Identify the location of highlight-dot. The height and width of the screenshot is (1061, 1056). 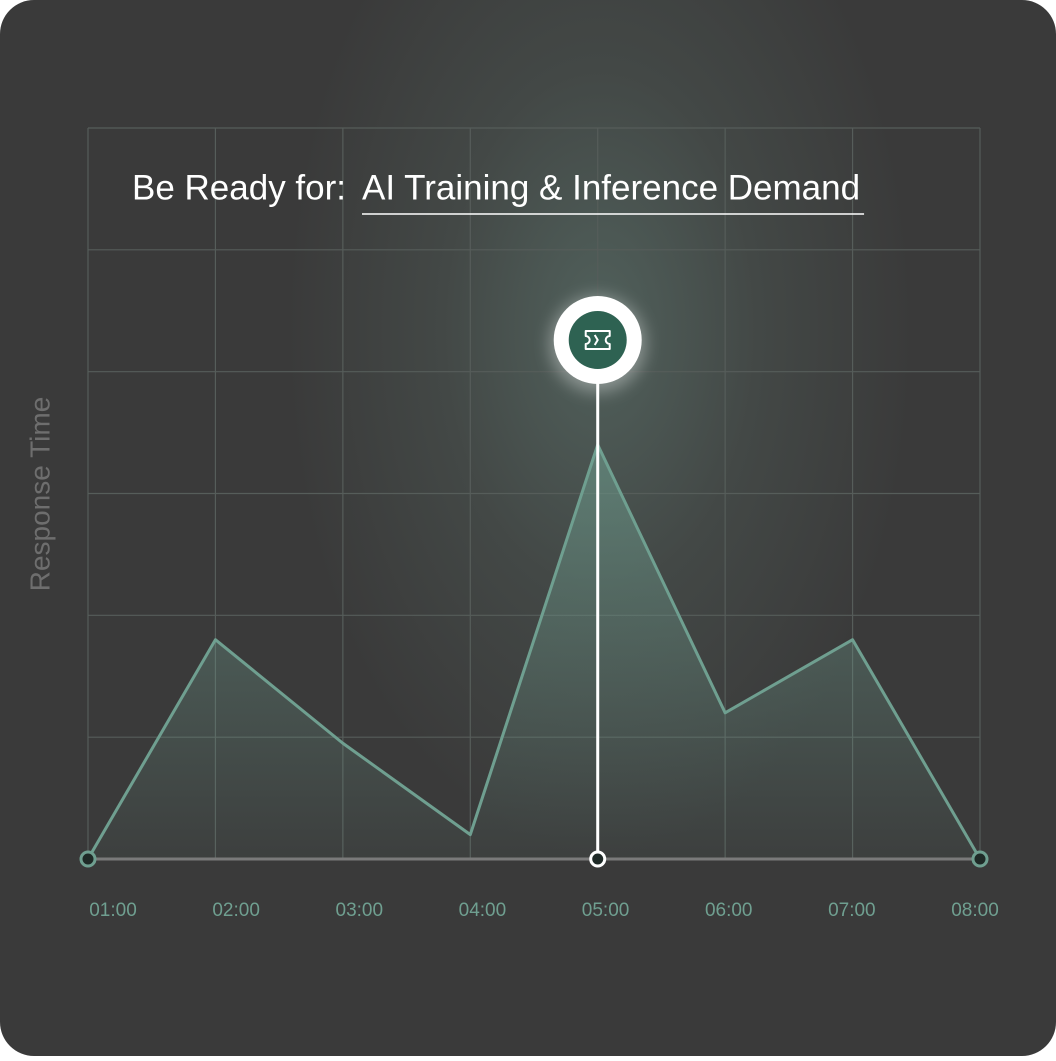
(598, 859).